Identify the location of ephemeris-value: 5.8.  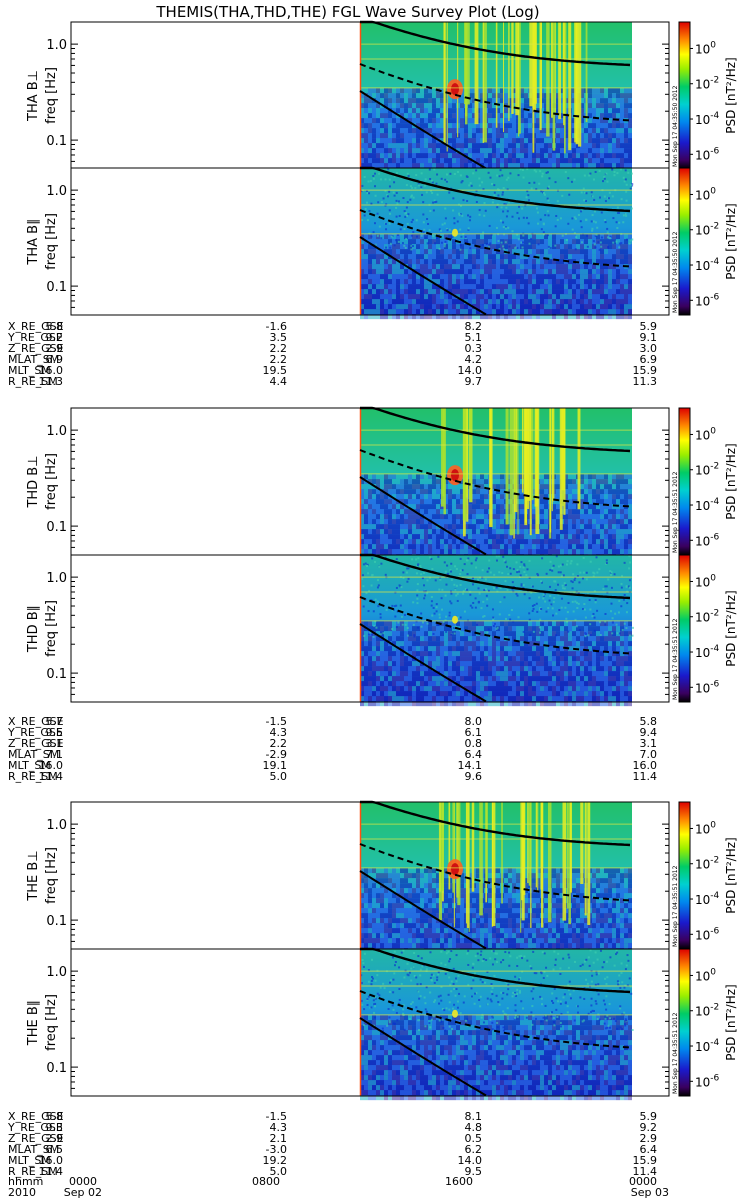
(649, 721).